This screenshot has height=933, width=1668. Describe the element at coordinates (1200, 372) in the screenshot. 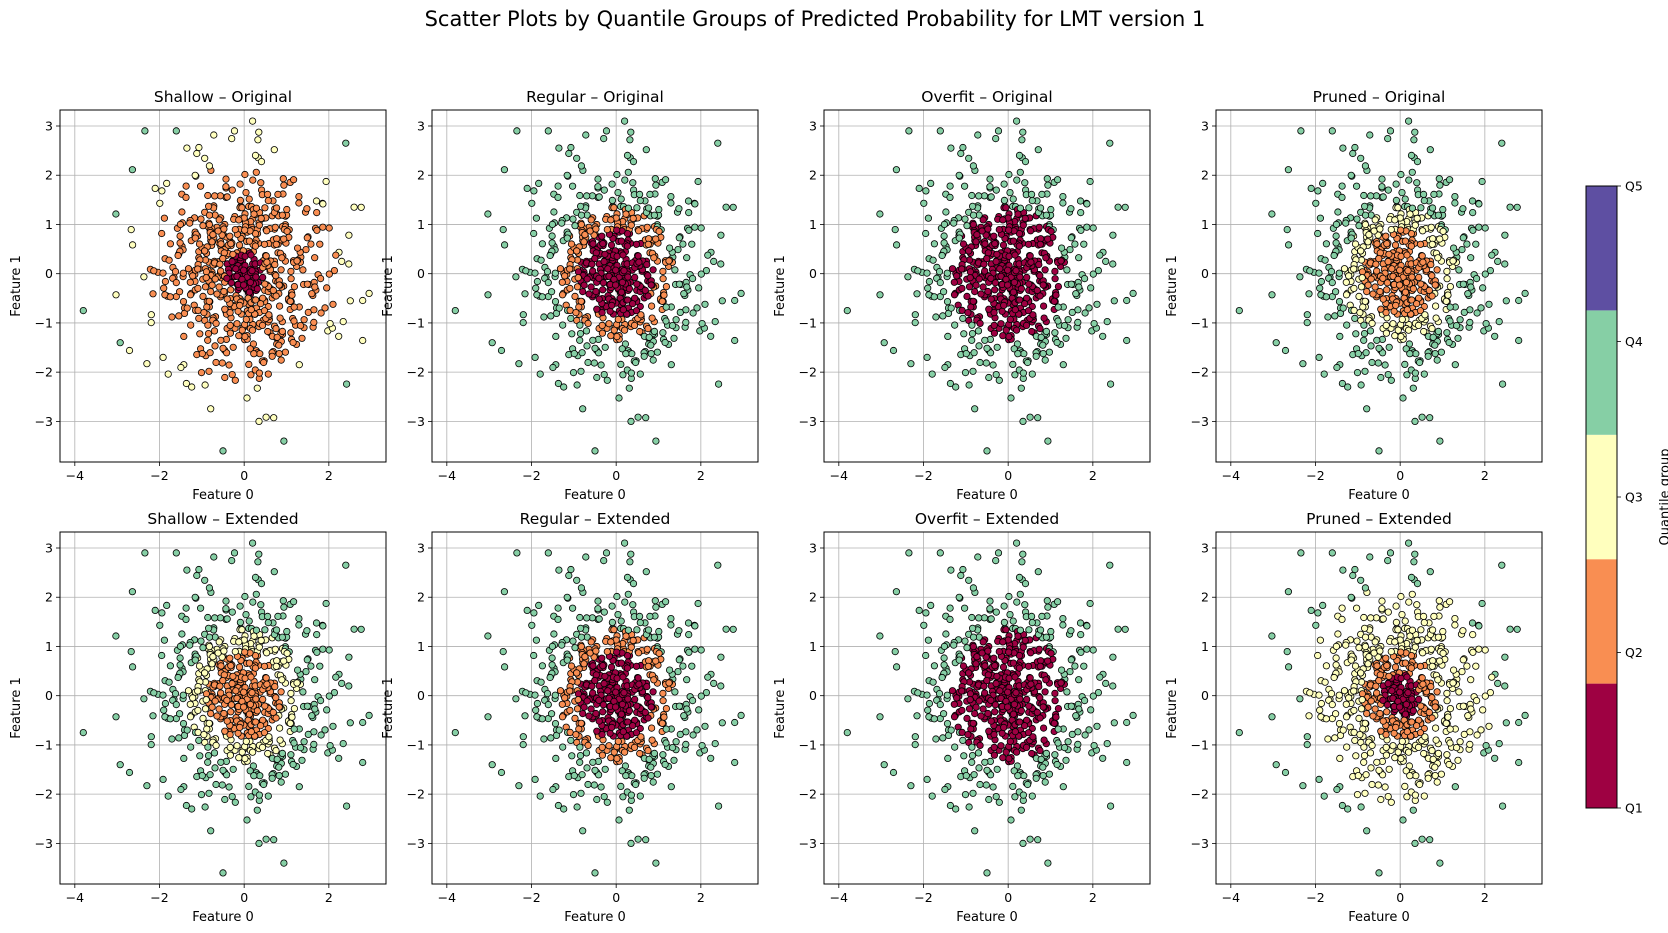

I see `y-tick-label: −2` at that location.